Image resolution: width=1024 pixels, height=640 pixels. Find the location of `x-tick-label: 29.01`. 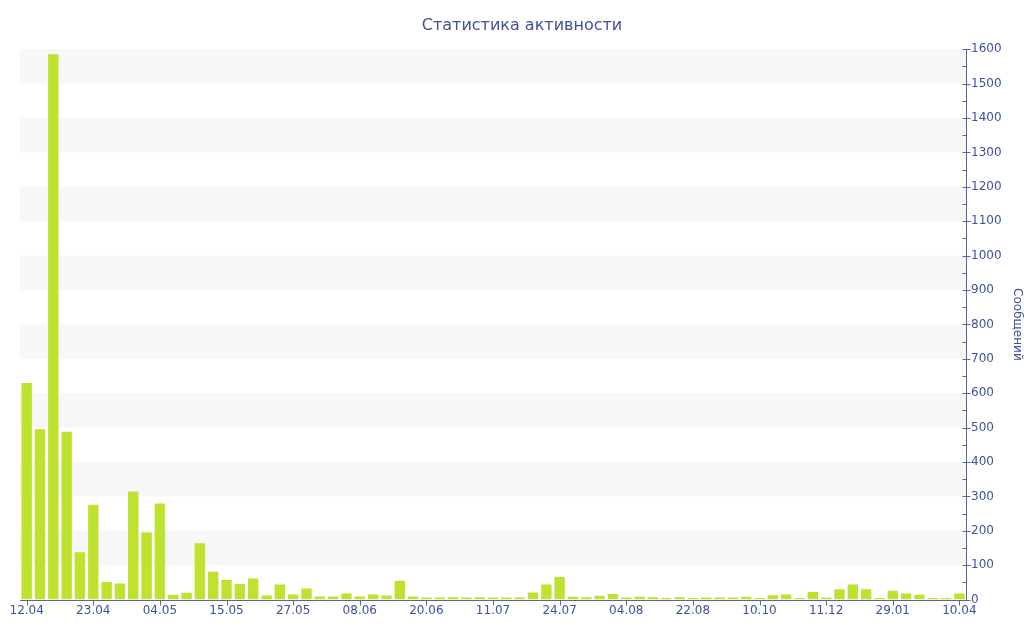

x-tick-label: 29.01 is located at coordinates (892, 609).